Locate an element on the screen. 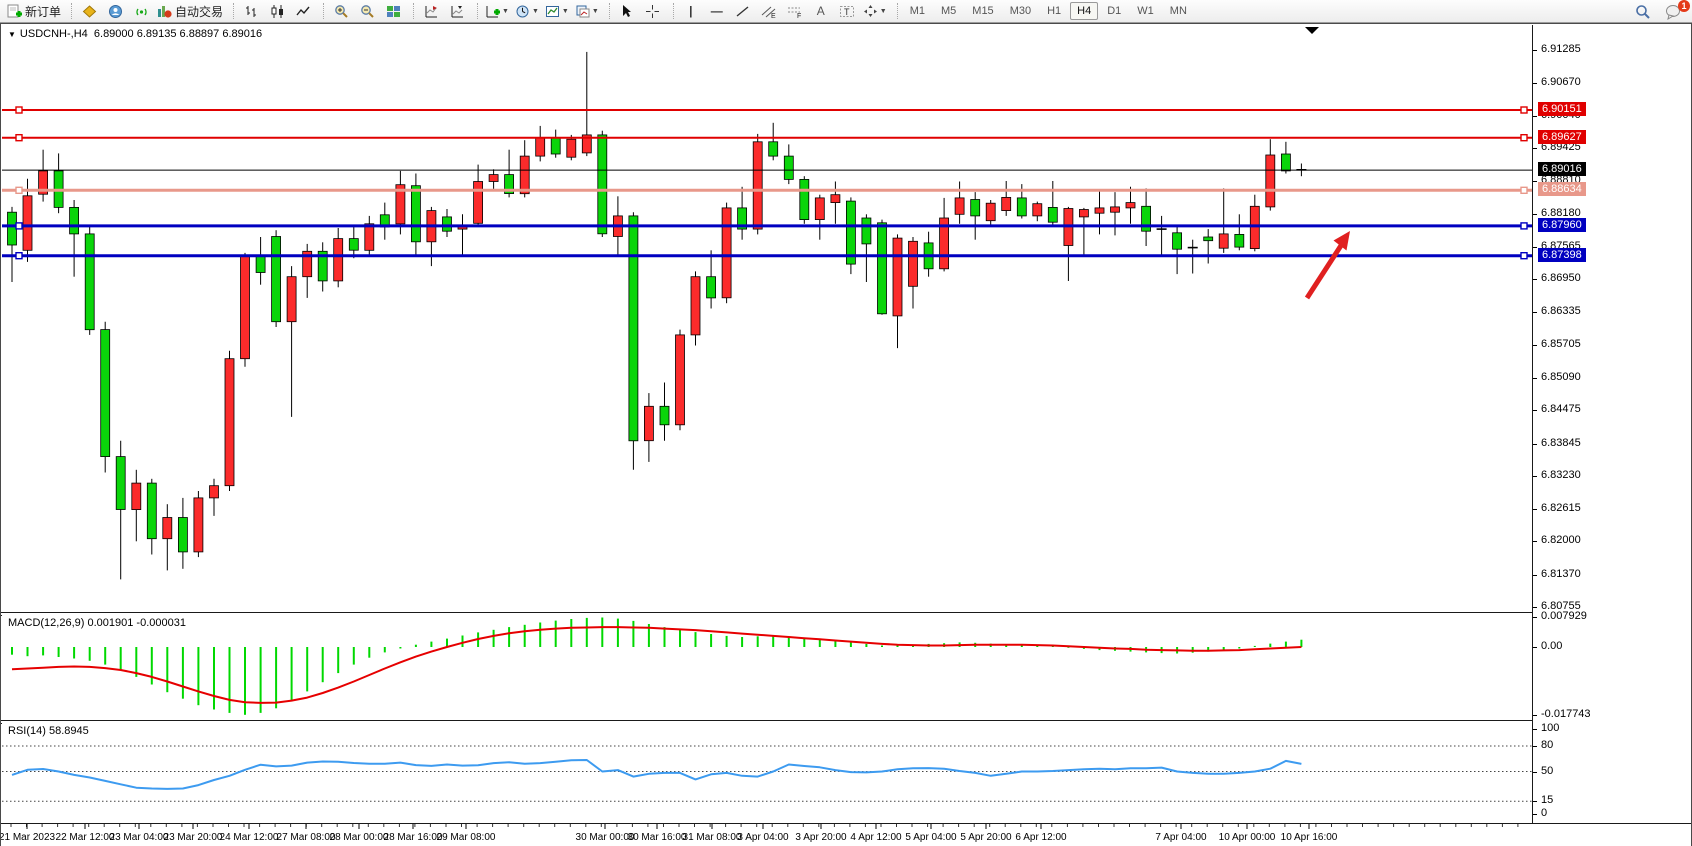  cursor-icon is located at coordinates (626, 11).